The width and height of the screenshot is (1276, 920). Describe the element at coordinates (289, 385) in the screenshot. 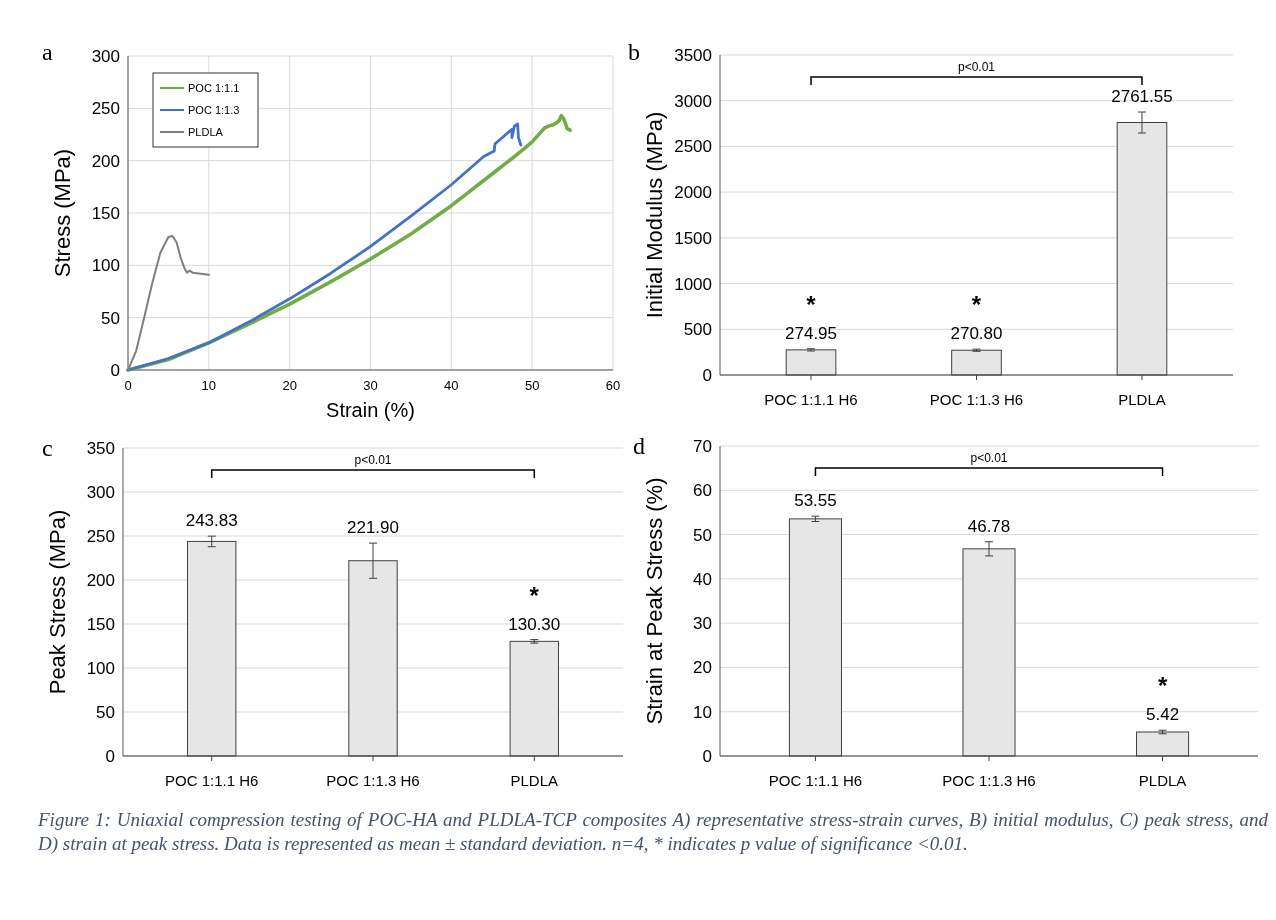

I see `x-tick-label: 20` at that location.